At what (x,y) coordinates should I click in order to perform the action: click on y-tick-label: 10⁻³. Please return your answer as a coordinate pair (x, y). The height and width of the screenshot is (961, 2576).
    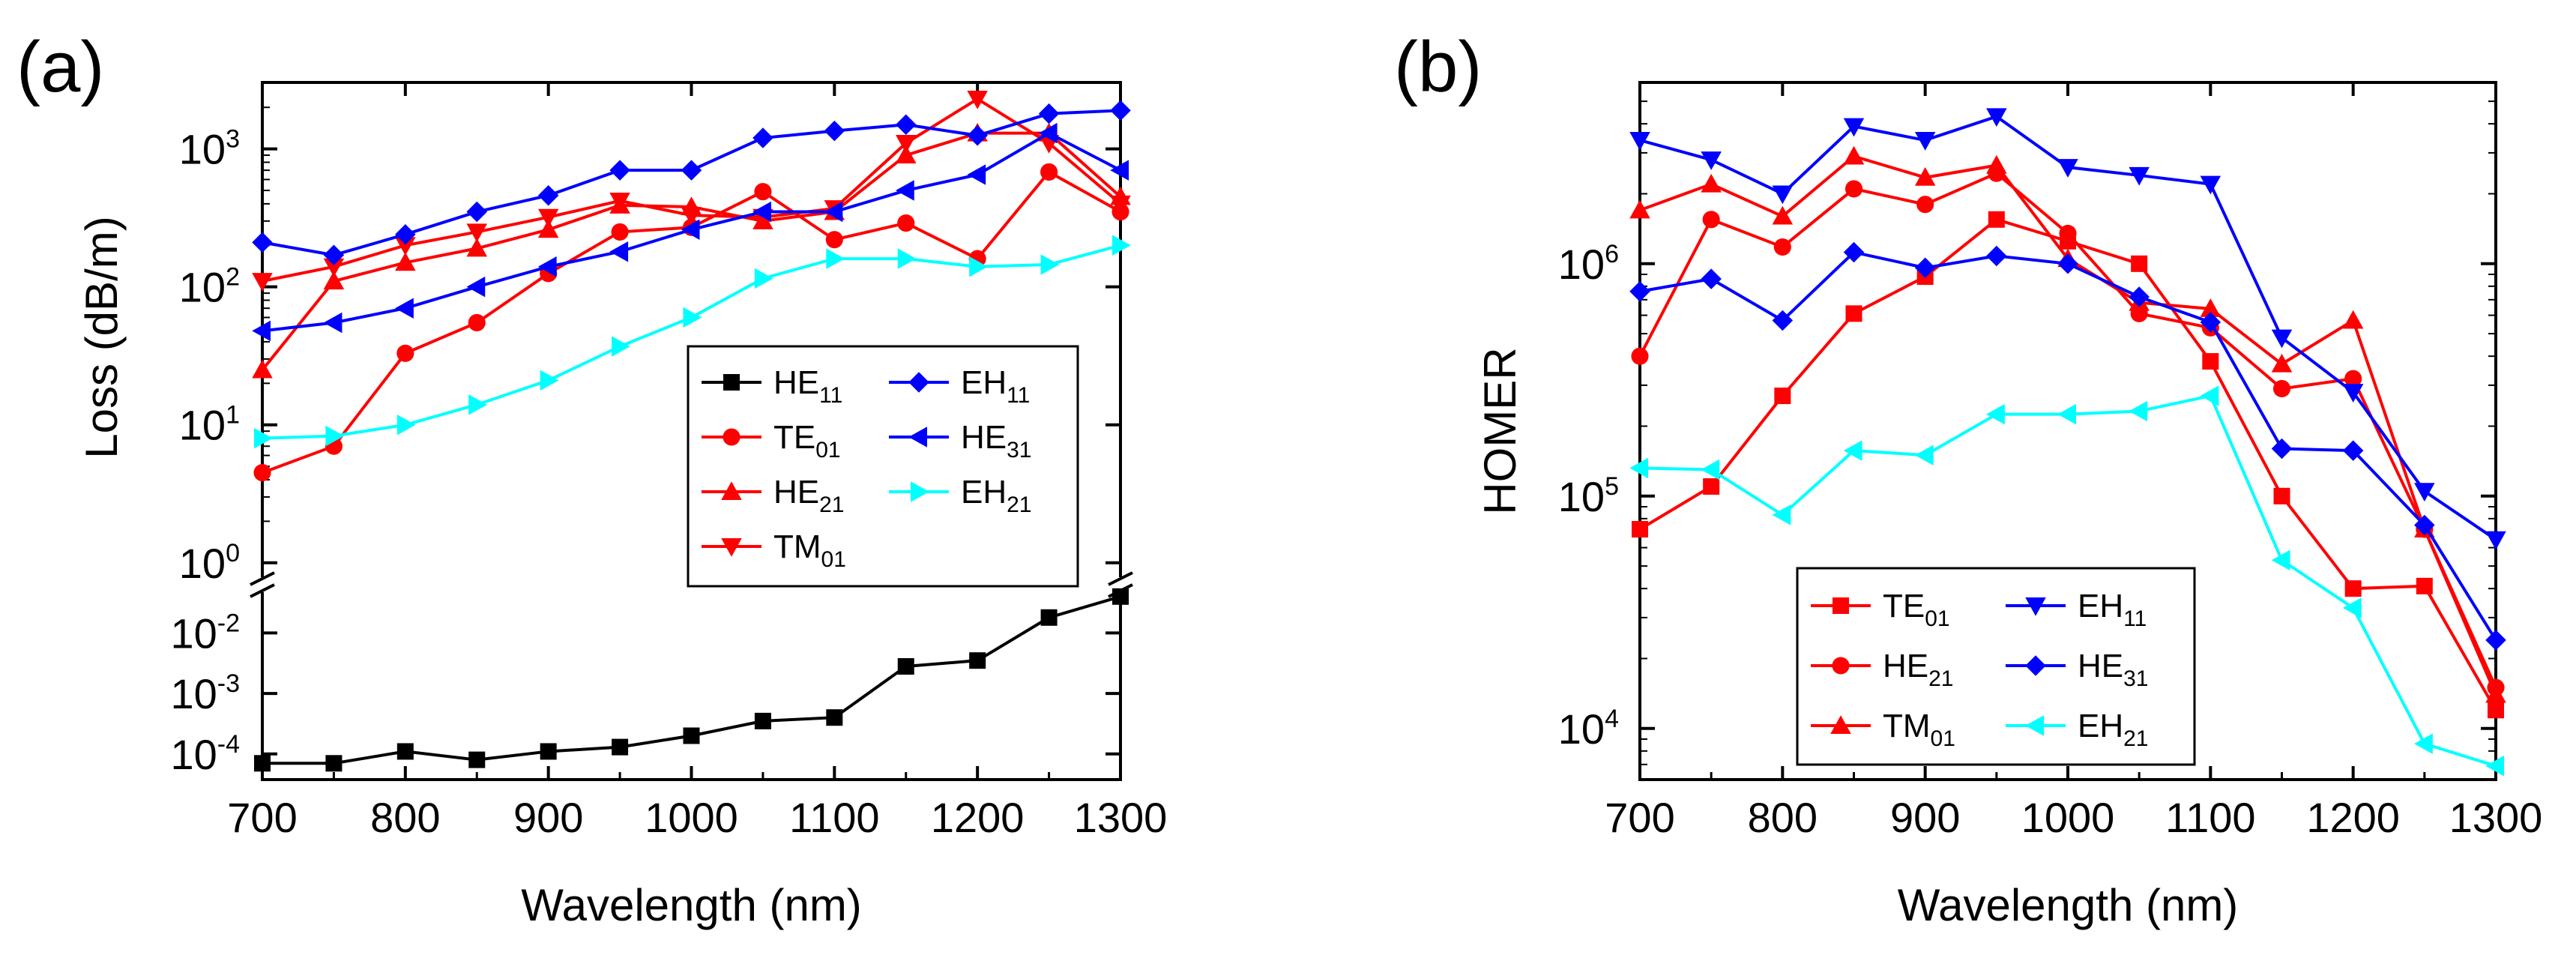
    Looking at the image, I should click on (205, 693).